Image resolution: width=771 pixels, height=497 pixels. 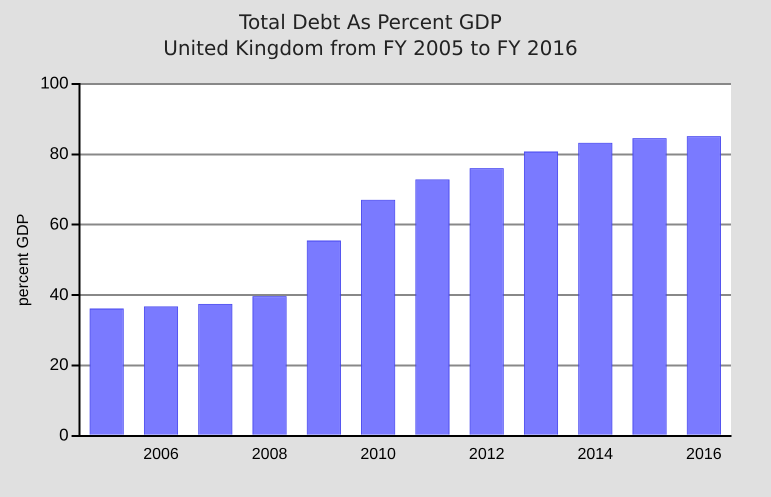 What do you see at coordinates (486, 454) in the screenshot?
I see `x-tick-label: 2012` at bounding box center [486, 454].